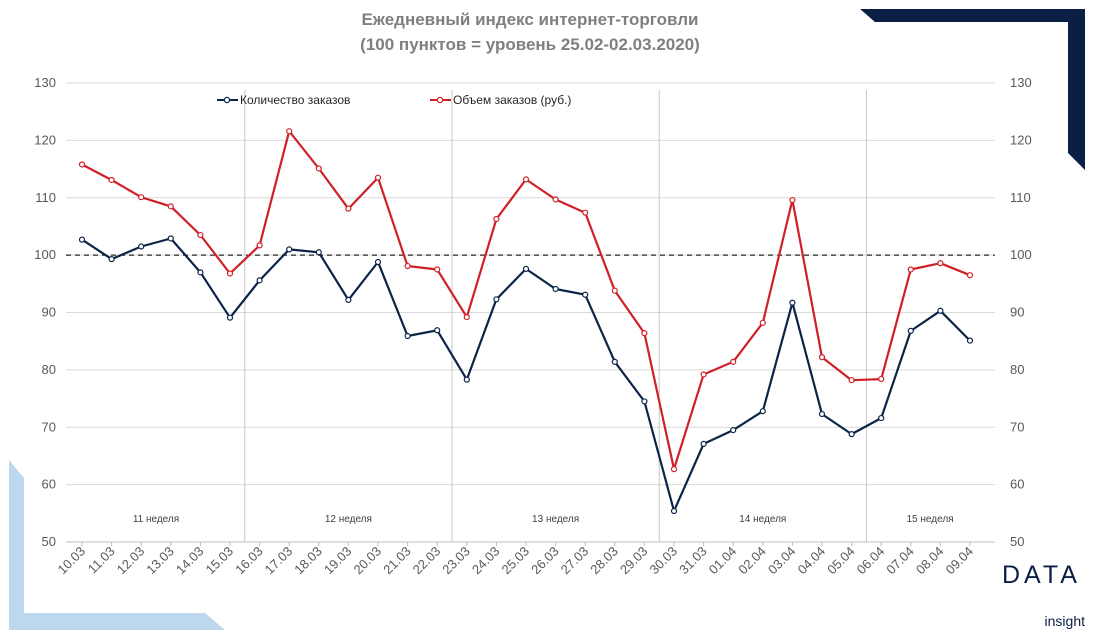 This screenshot has height=636, width=1093. I want to click on point-s0-21.03, so click(407, 336).